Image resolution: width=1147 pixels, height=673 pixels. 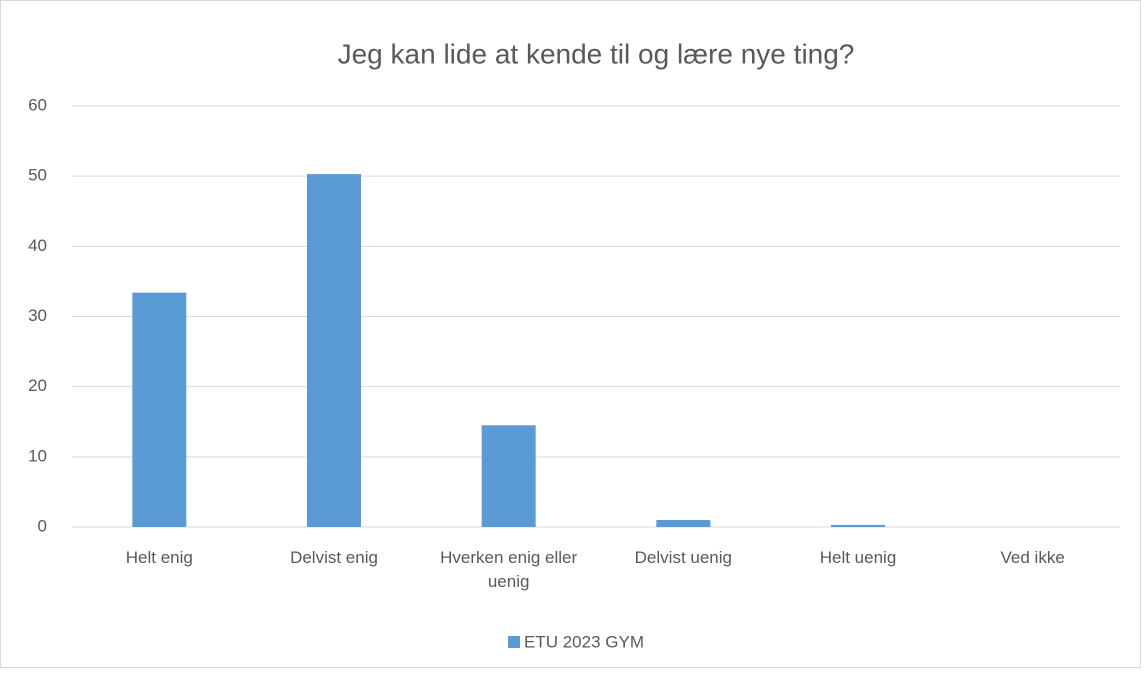 I want to click on legend-label: ETU 2023 GYM, so click(x=584, y=641).